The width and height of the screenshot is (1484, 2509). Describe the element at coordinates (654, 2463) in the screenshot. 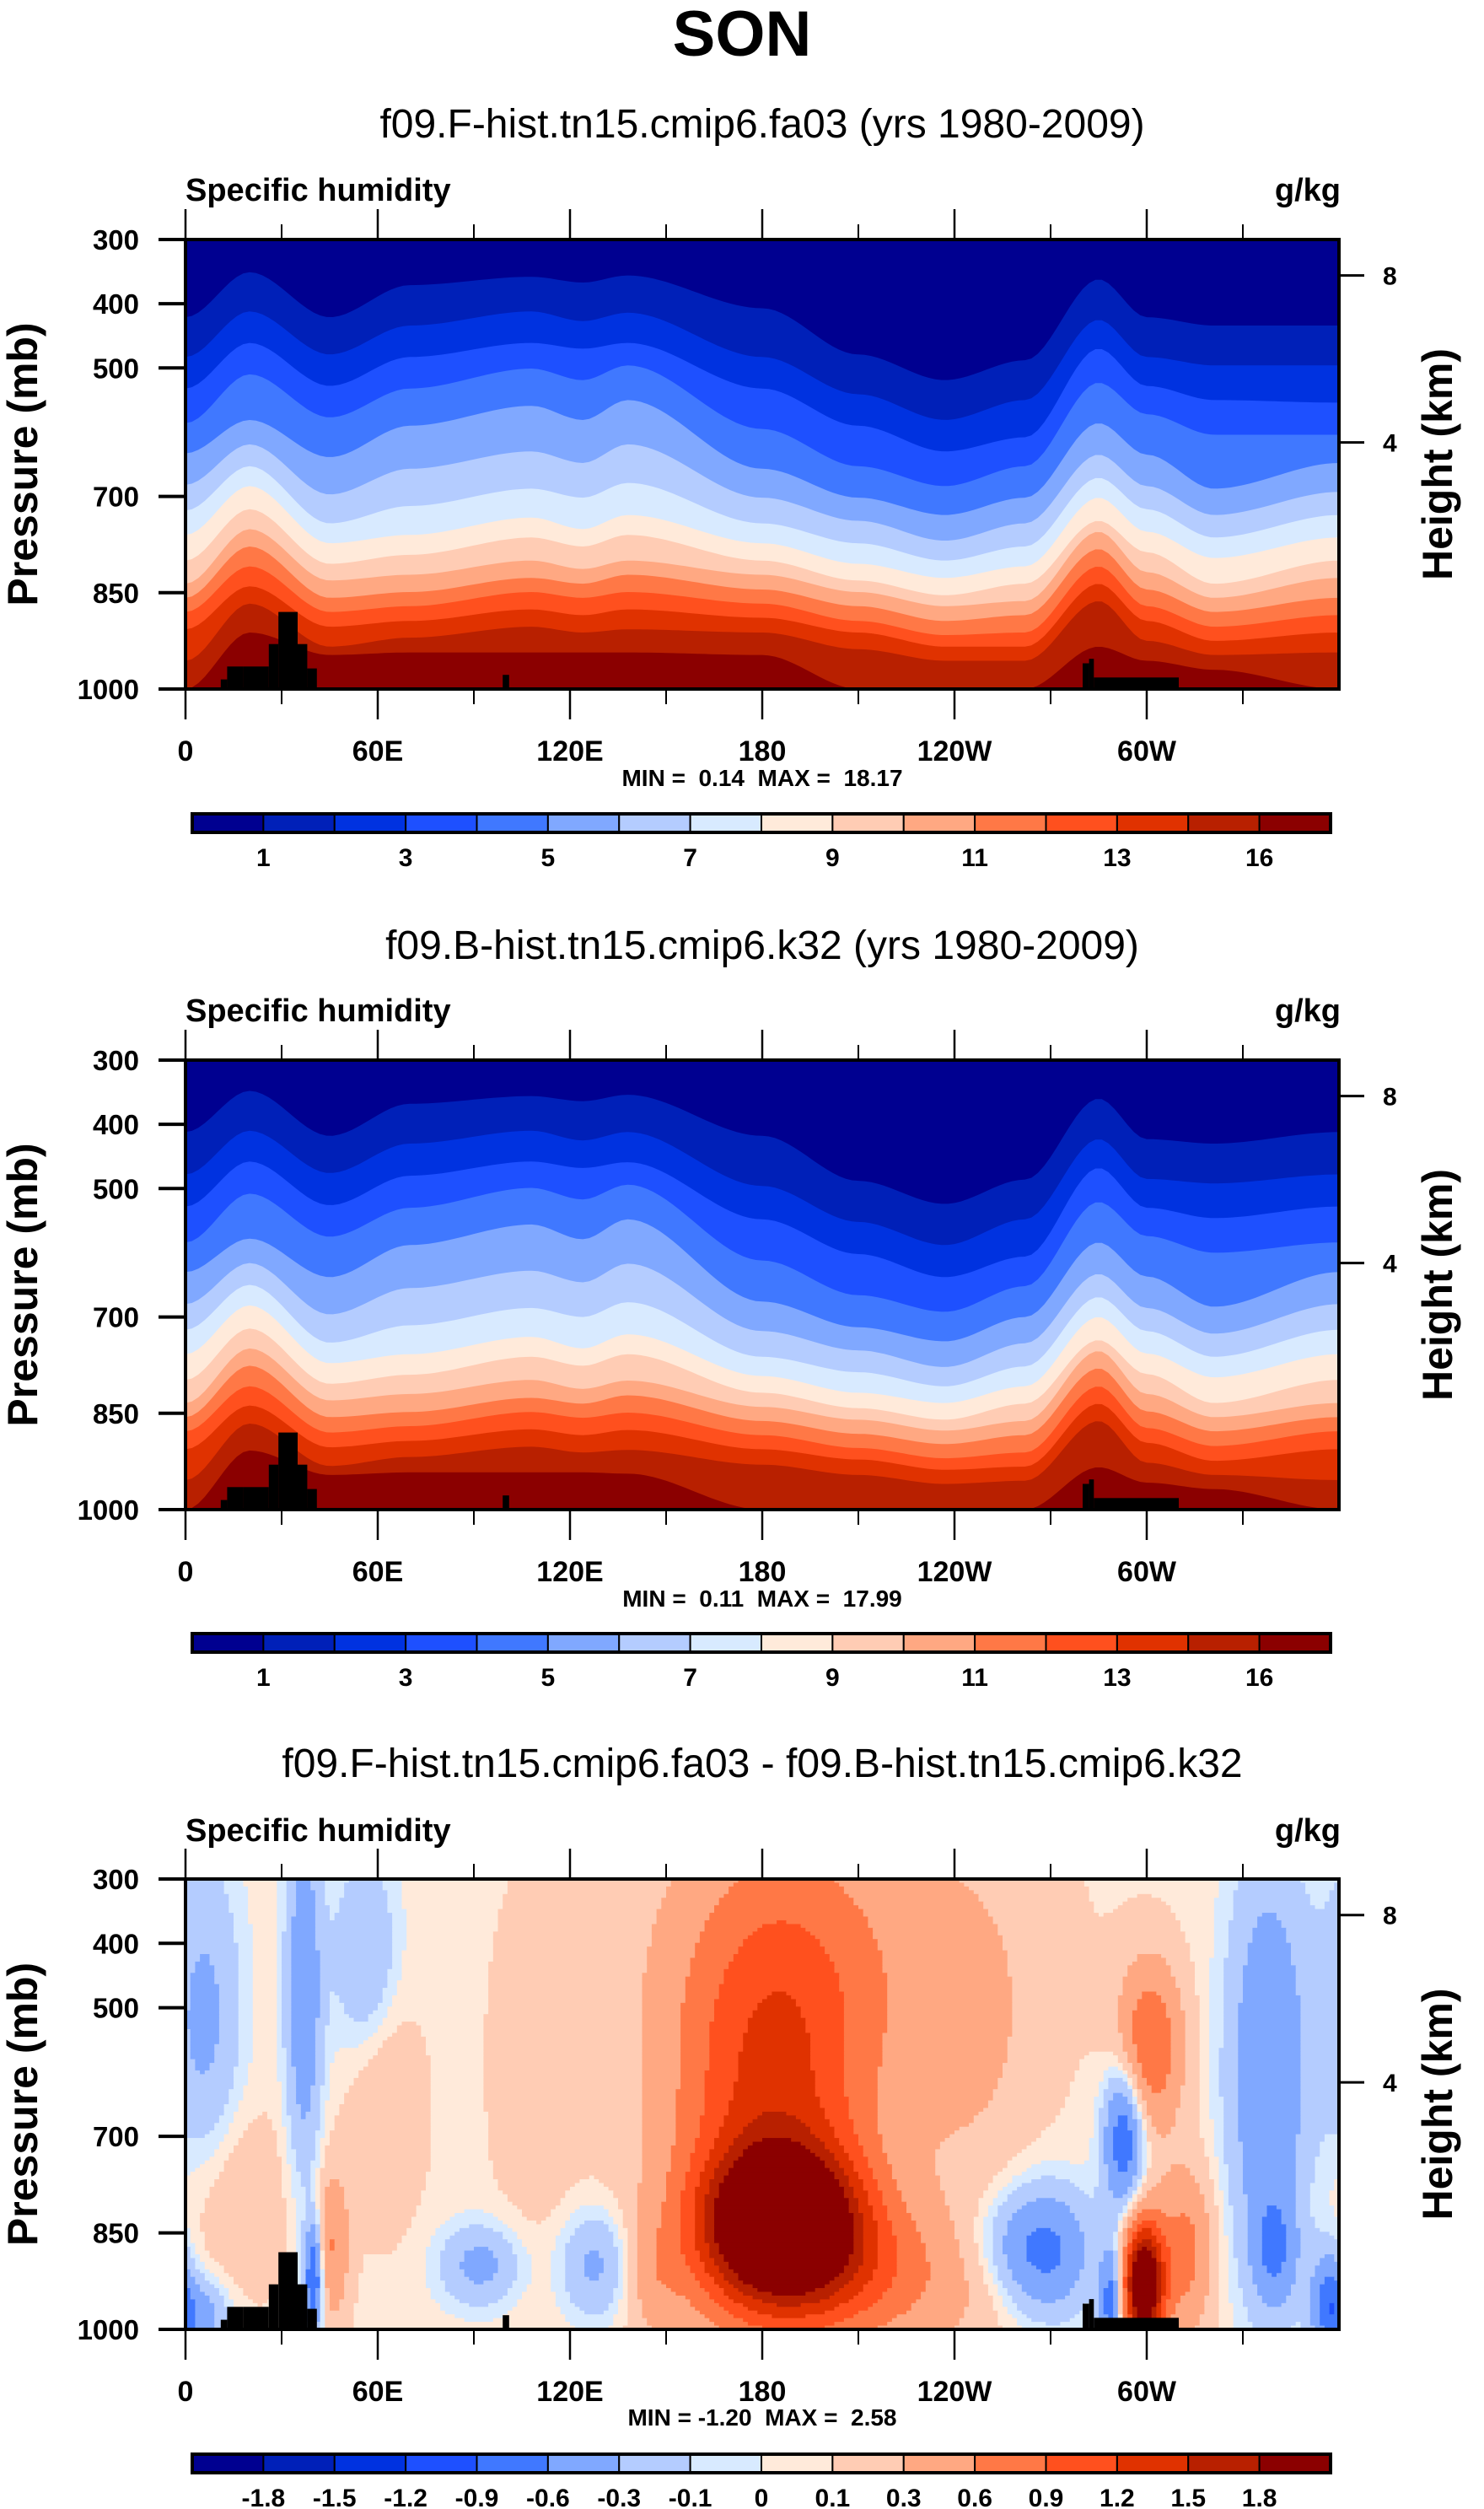

I see `colorbar-box` at that location.